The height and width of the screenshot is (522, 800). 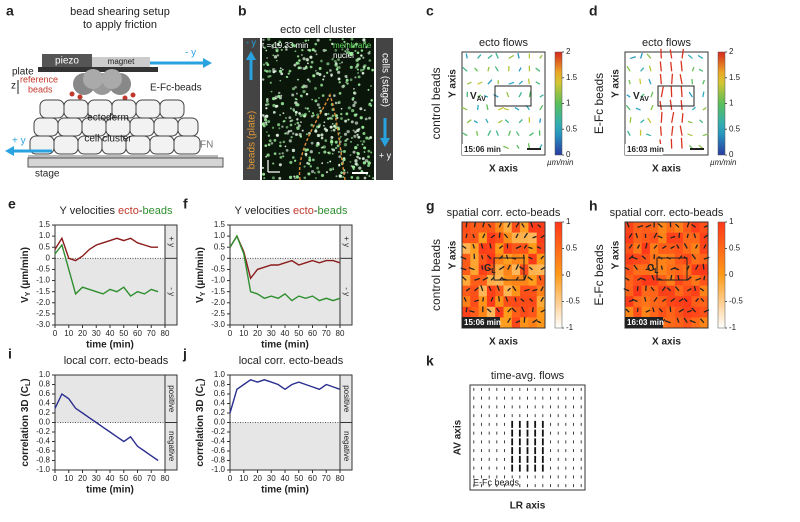 I want to click on y-tick-label: 0, so click(x=223, y=257).